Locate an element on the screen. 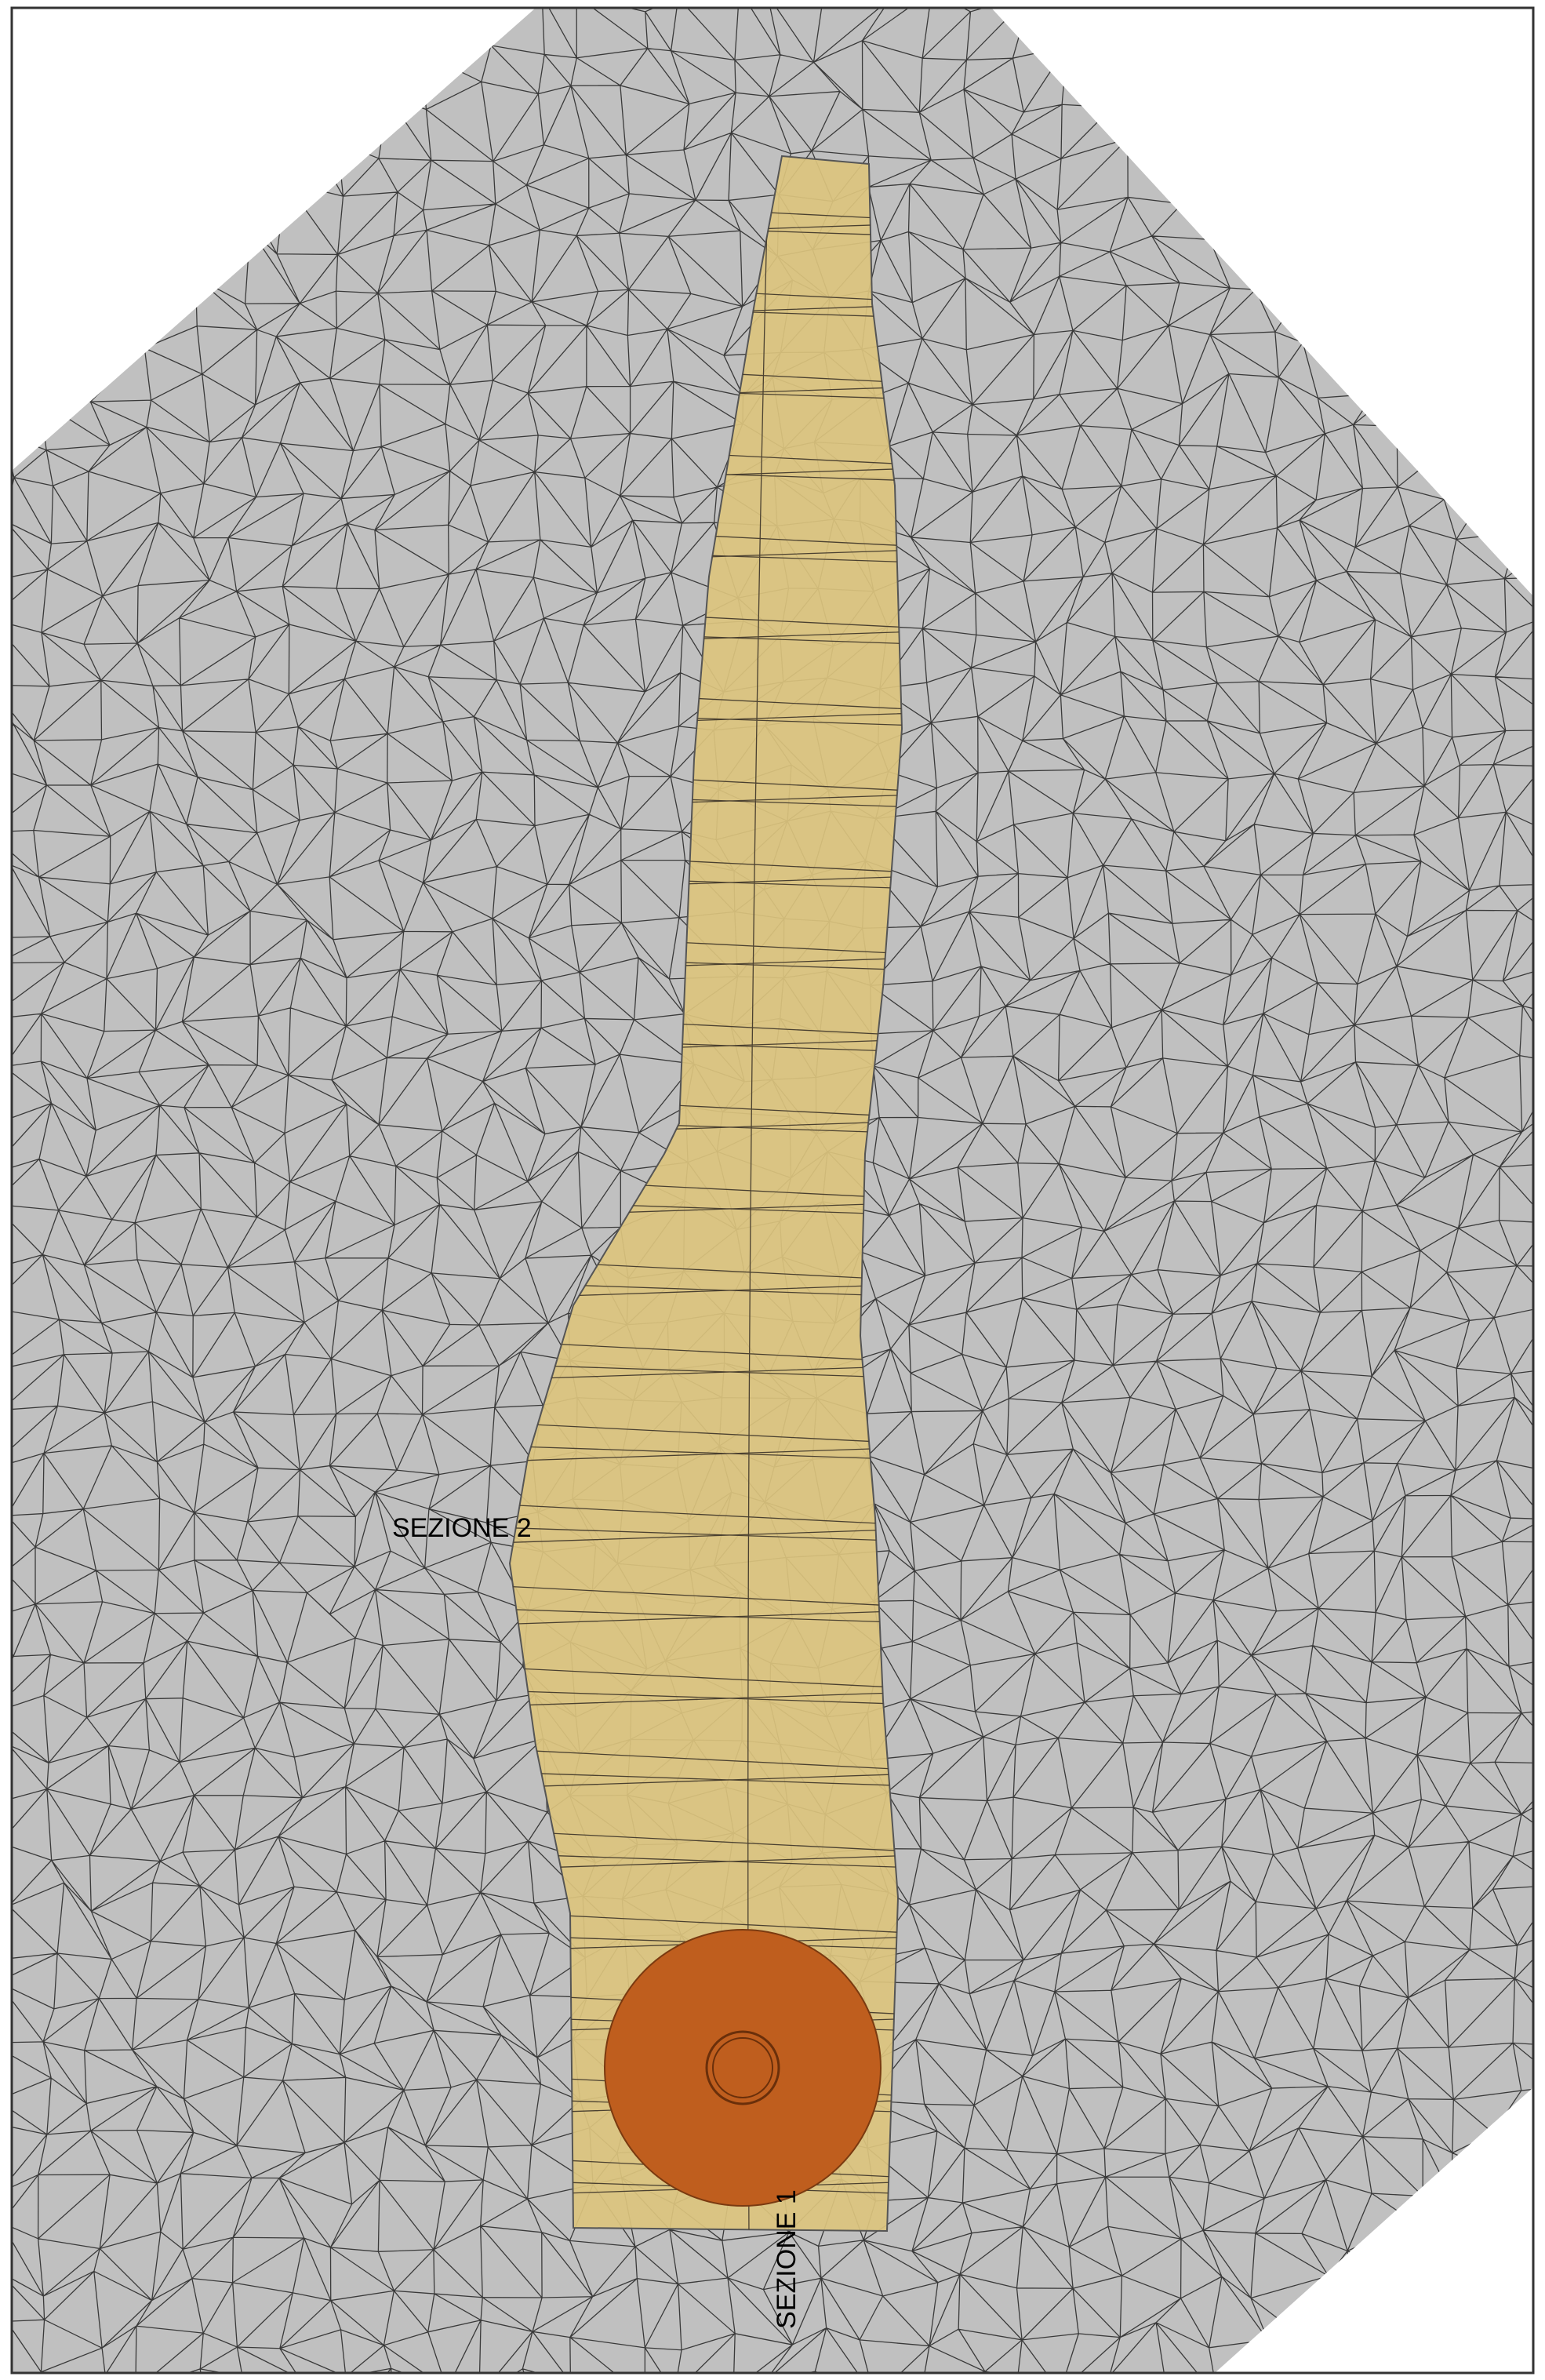 The width and height of the screenshot is (1545, 2380). inner-circle is located at coordinates (742, 2067).